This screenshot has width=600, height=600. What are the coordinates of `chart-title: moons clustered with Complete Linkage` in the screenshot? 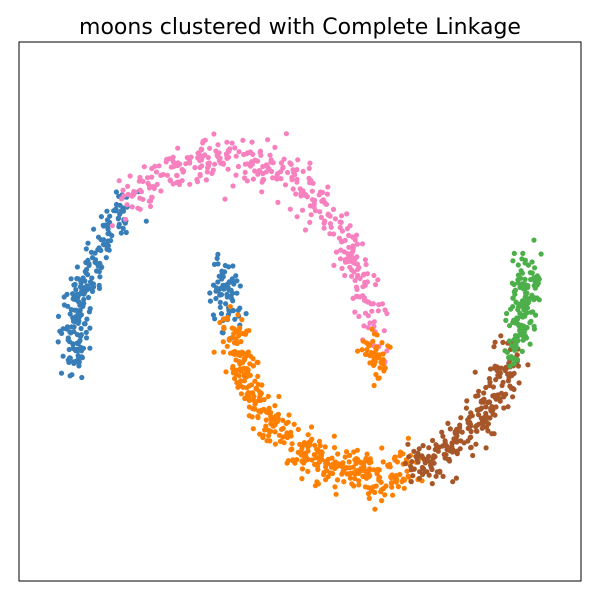 It's located at (300, 27).